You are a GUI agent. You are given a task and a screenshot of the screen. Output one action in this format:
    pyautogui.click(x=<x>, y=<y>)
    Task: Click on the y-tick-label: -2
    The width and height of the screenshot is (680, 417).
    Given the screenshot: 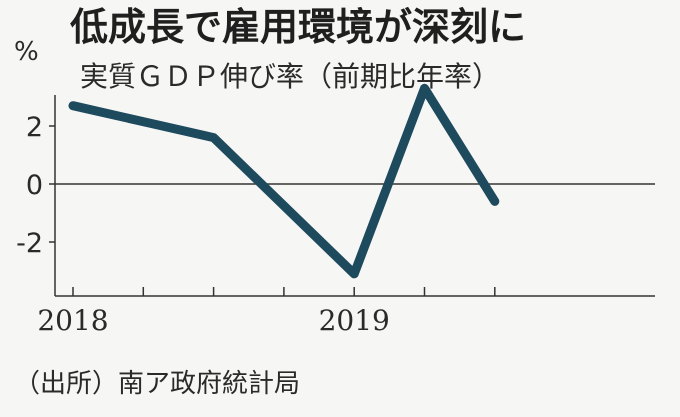 What is the action you would take?
    pyautogui.click(x=29, y=243)
    